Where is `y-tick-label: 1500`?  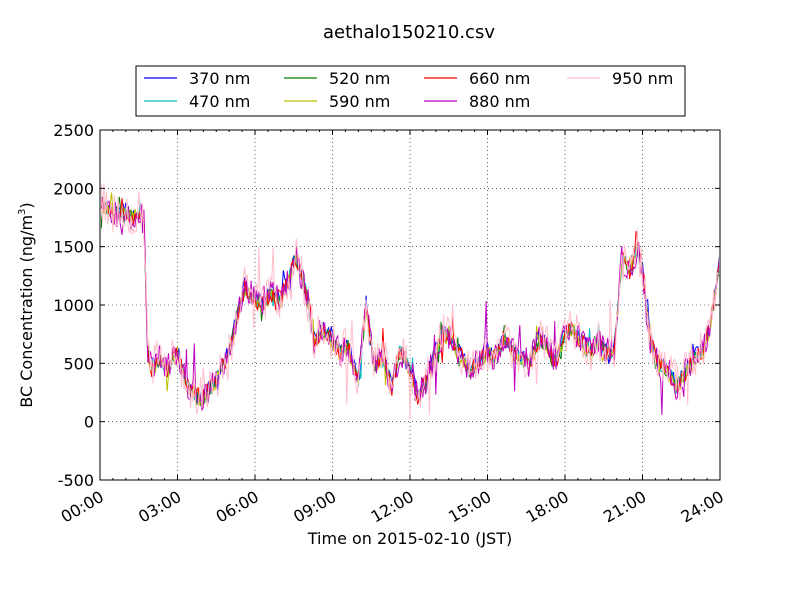 y-tick-label: 1500 is located at coordinates (73, 247).